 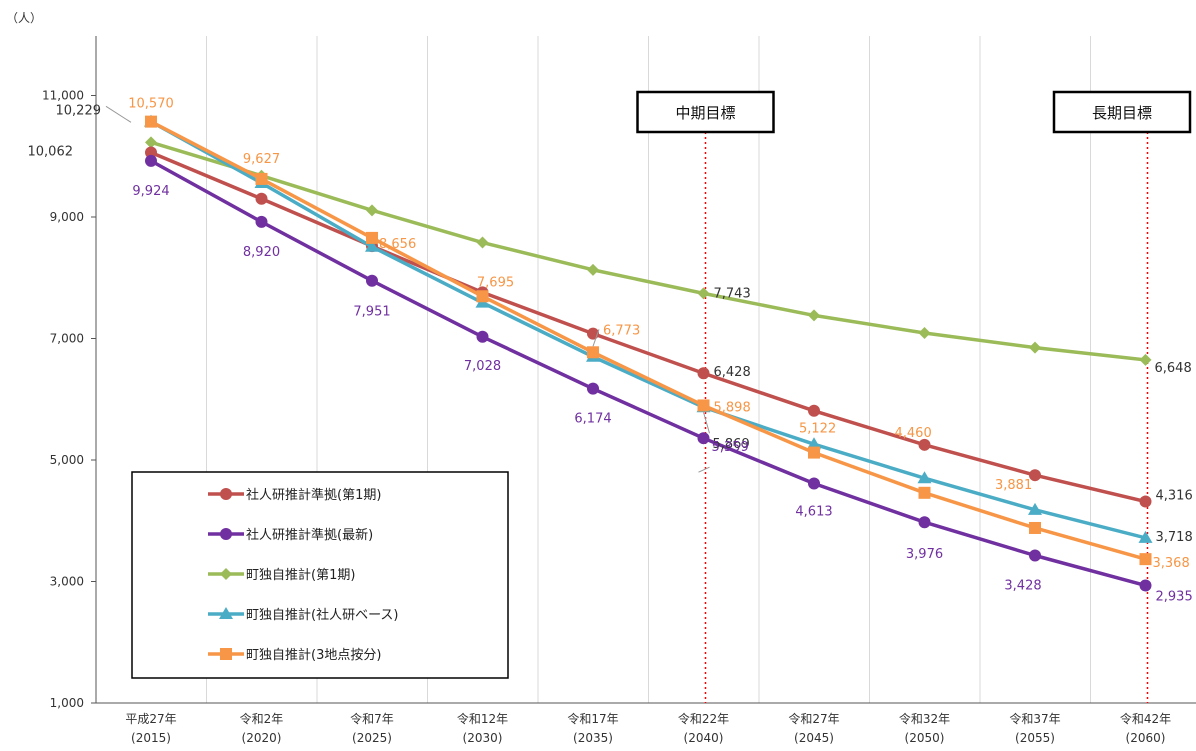 I want to click on x-tick-year: (2060), so click(x=1146, y=738).